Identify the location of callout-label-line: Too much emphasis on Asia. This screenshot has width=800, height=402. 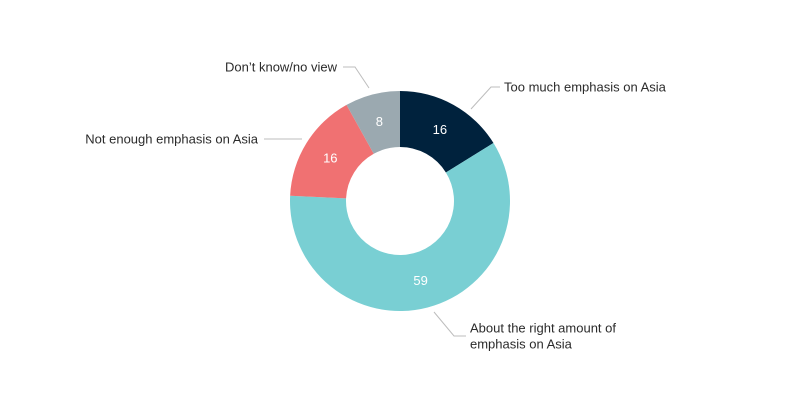
(585, 87).